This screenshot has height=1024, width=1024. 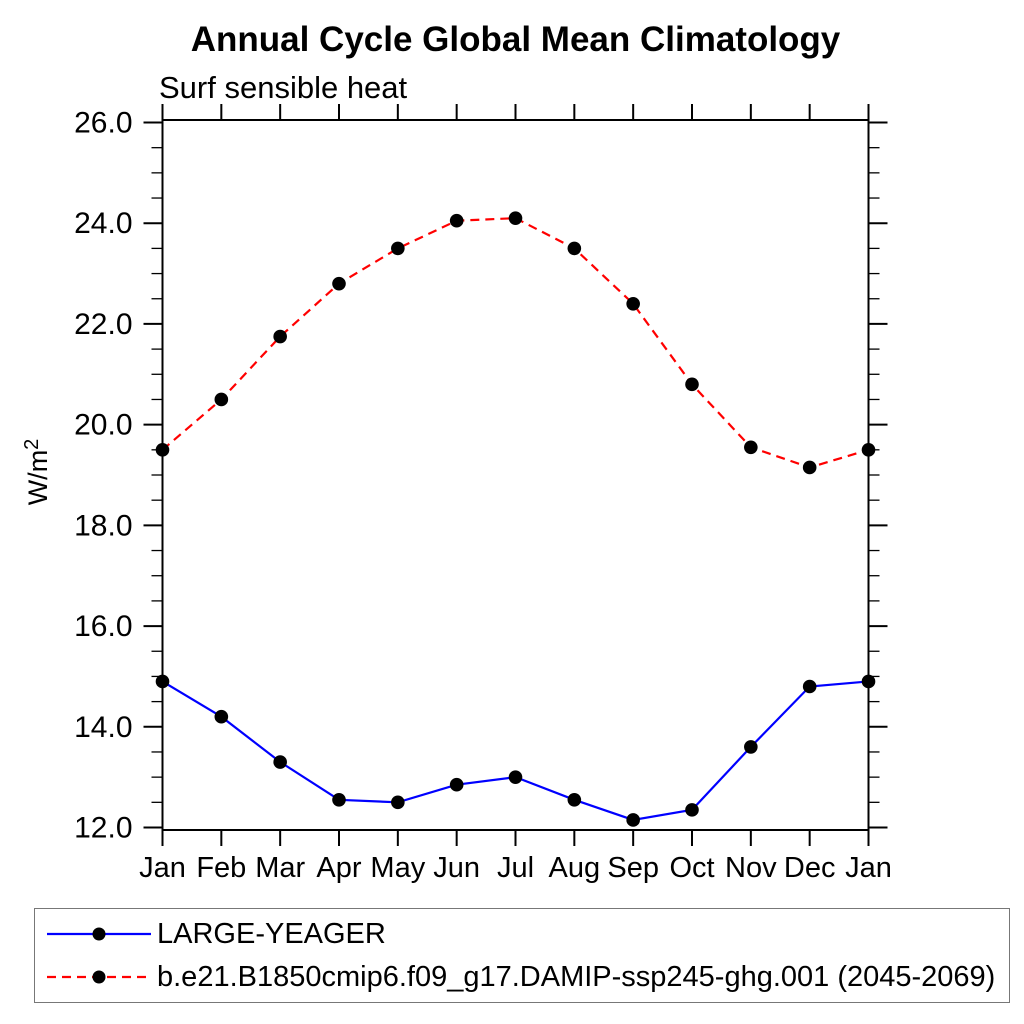 I want to click on x-tick-label: Feb, so click(x=221, y=868).